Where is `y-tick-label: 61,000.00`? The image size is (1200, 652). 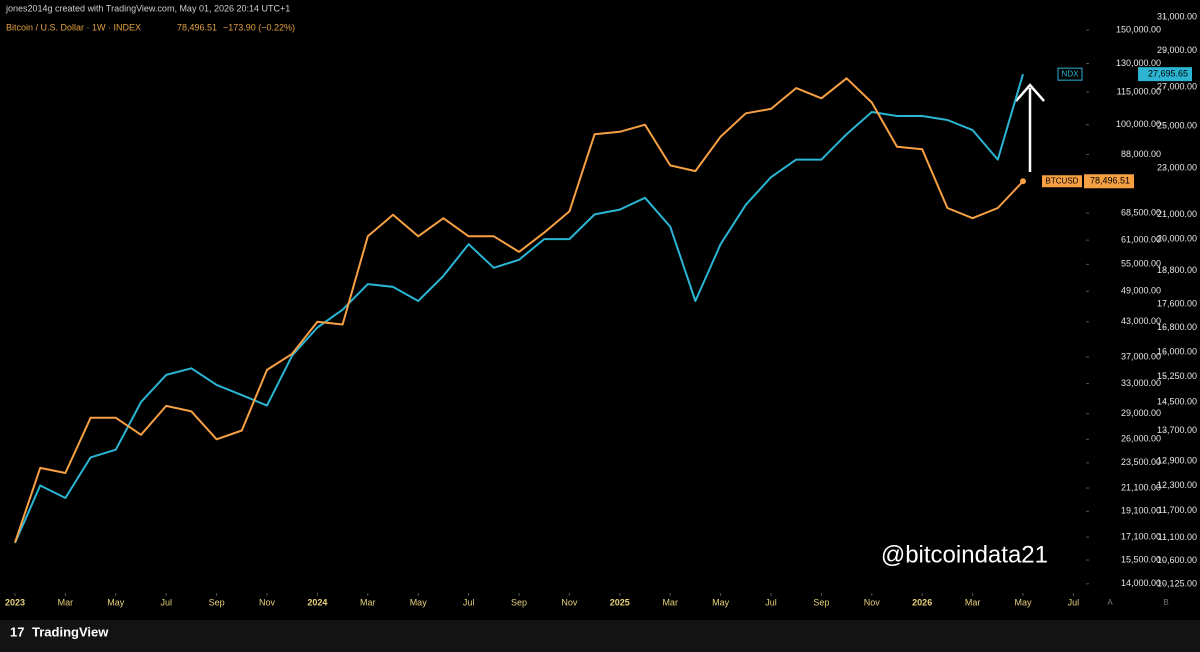
y-tick-label: 61,000.00 is located at coordinates (1141, 240).